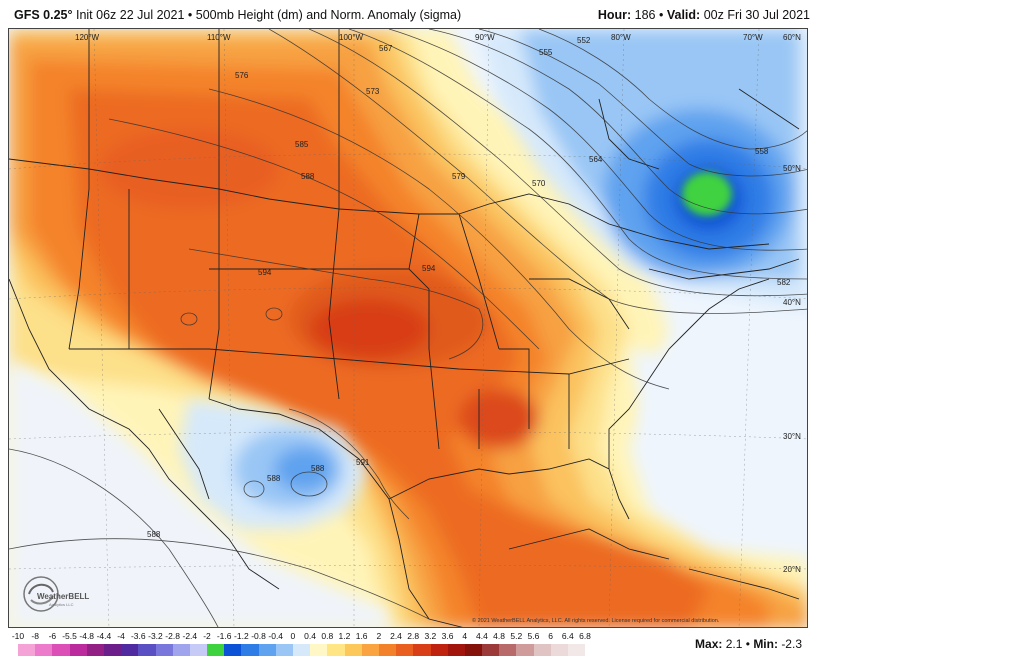 The image size is (1024, 668). What do you see at coordinates (734, 644) in the screenshot?
I see `max-value: 2.1` at bounding box center [734, 644].